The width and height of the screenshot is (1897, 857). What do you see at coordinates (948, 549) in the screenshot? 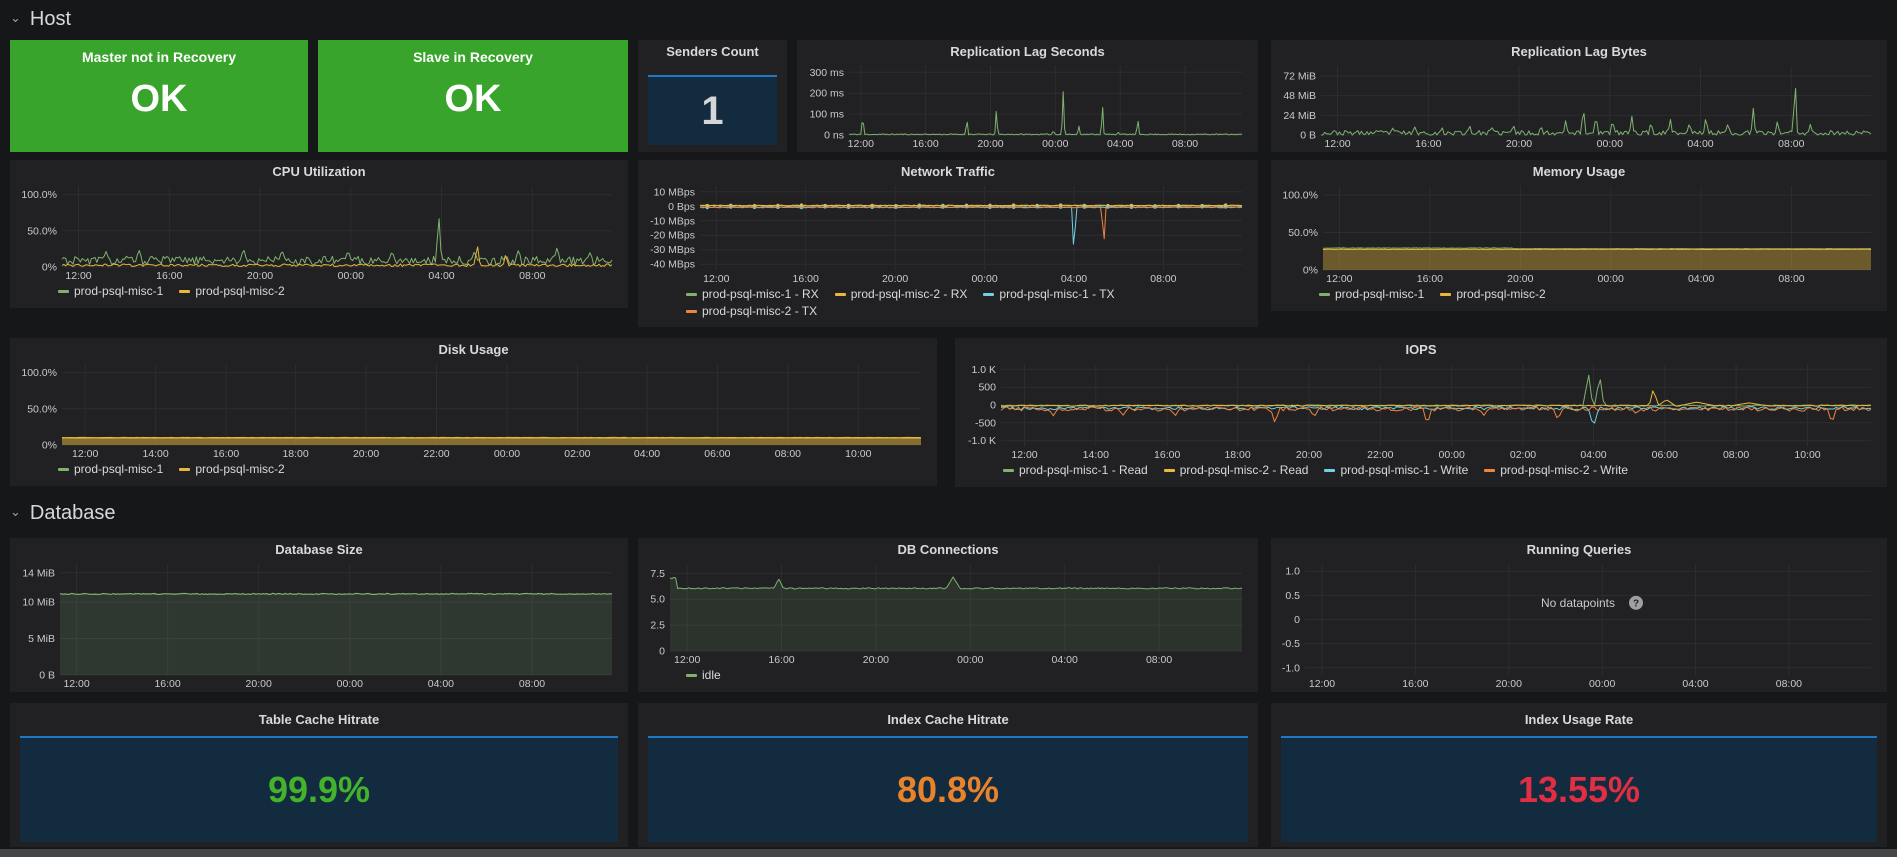
I see `panel-title: DB Connections` at bounding box center [948, 549].